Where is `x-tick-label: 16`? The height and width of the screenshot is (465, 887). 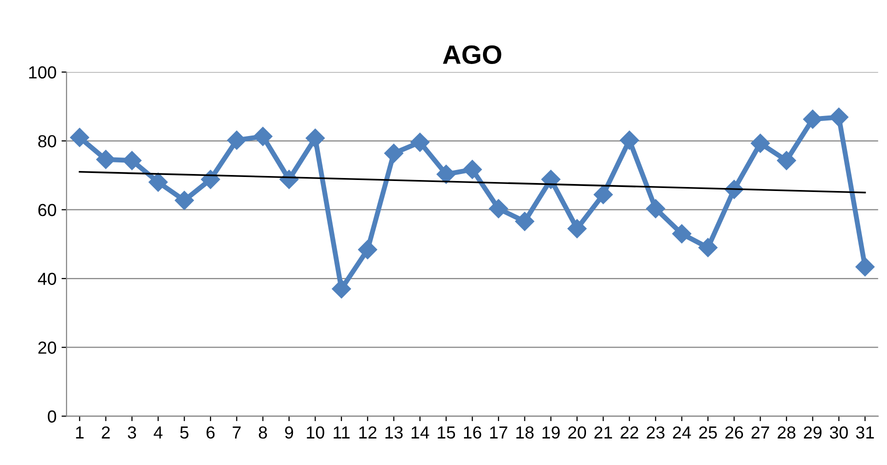
x-tick-label: 16 is located at coordinates (473, 432).